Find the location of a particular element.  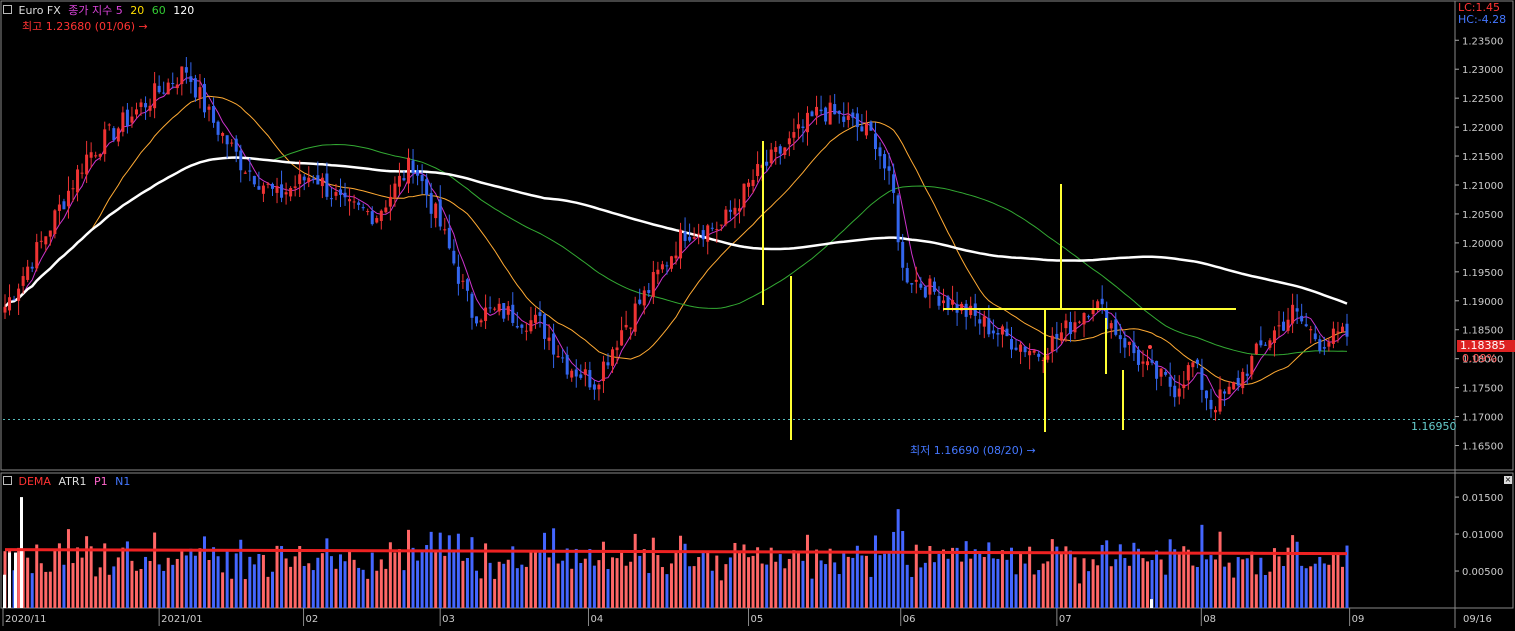

legend-p1: P1 is located at coordinates (100, 481).